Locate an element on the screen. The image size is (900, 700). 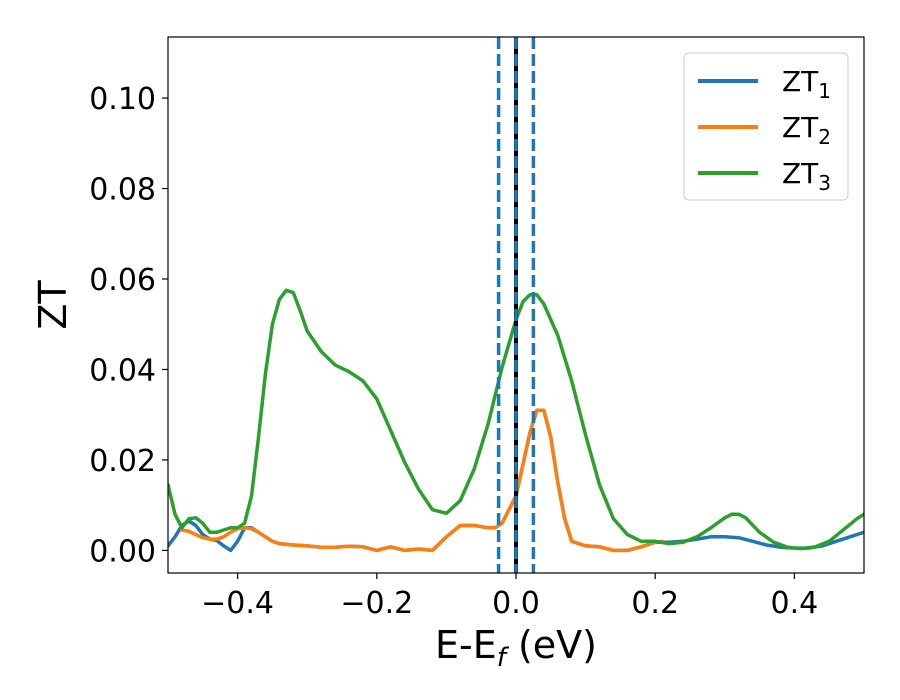
x-axis-label-suffix: (eV) is located at coordinates (551, 645).